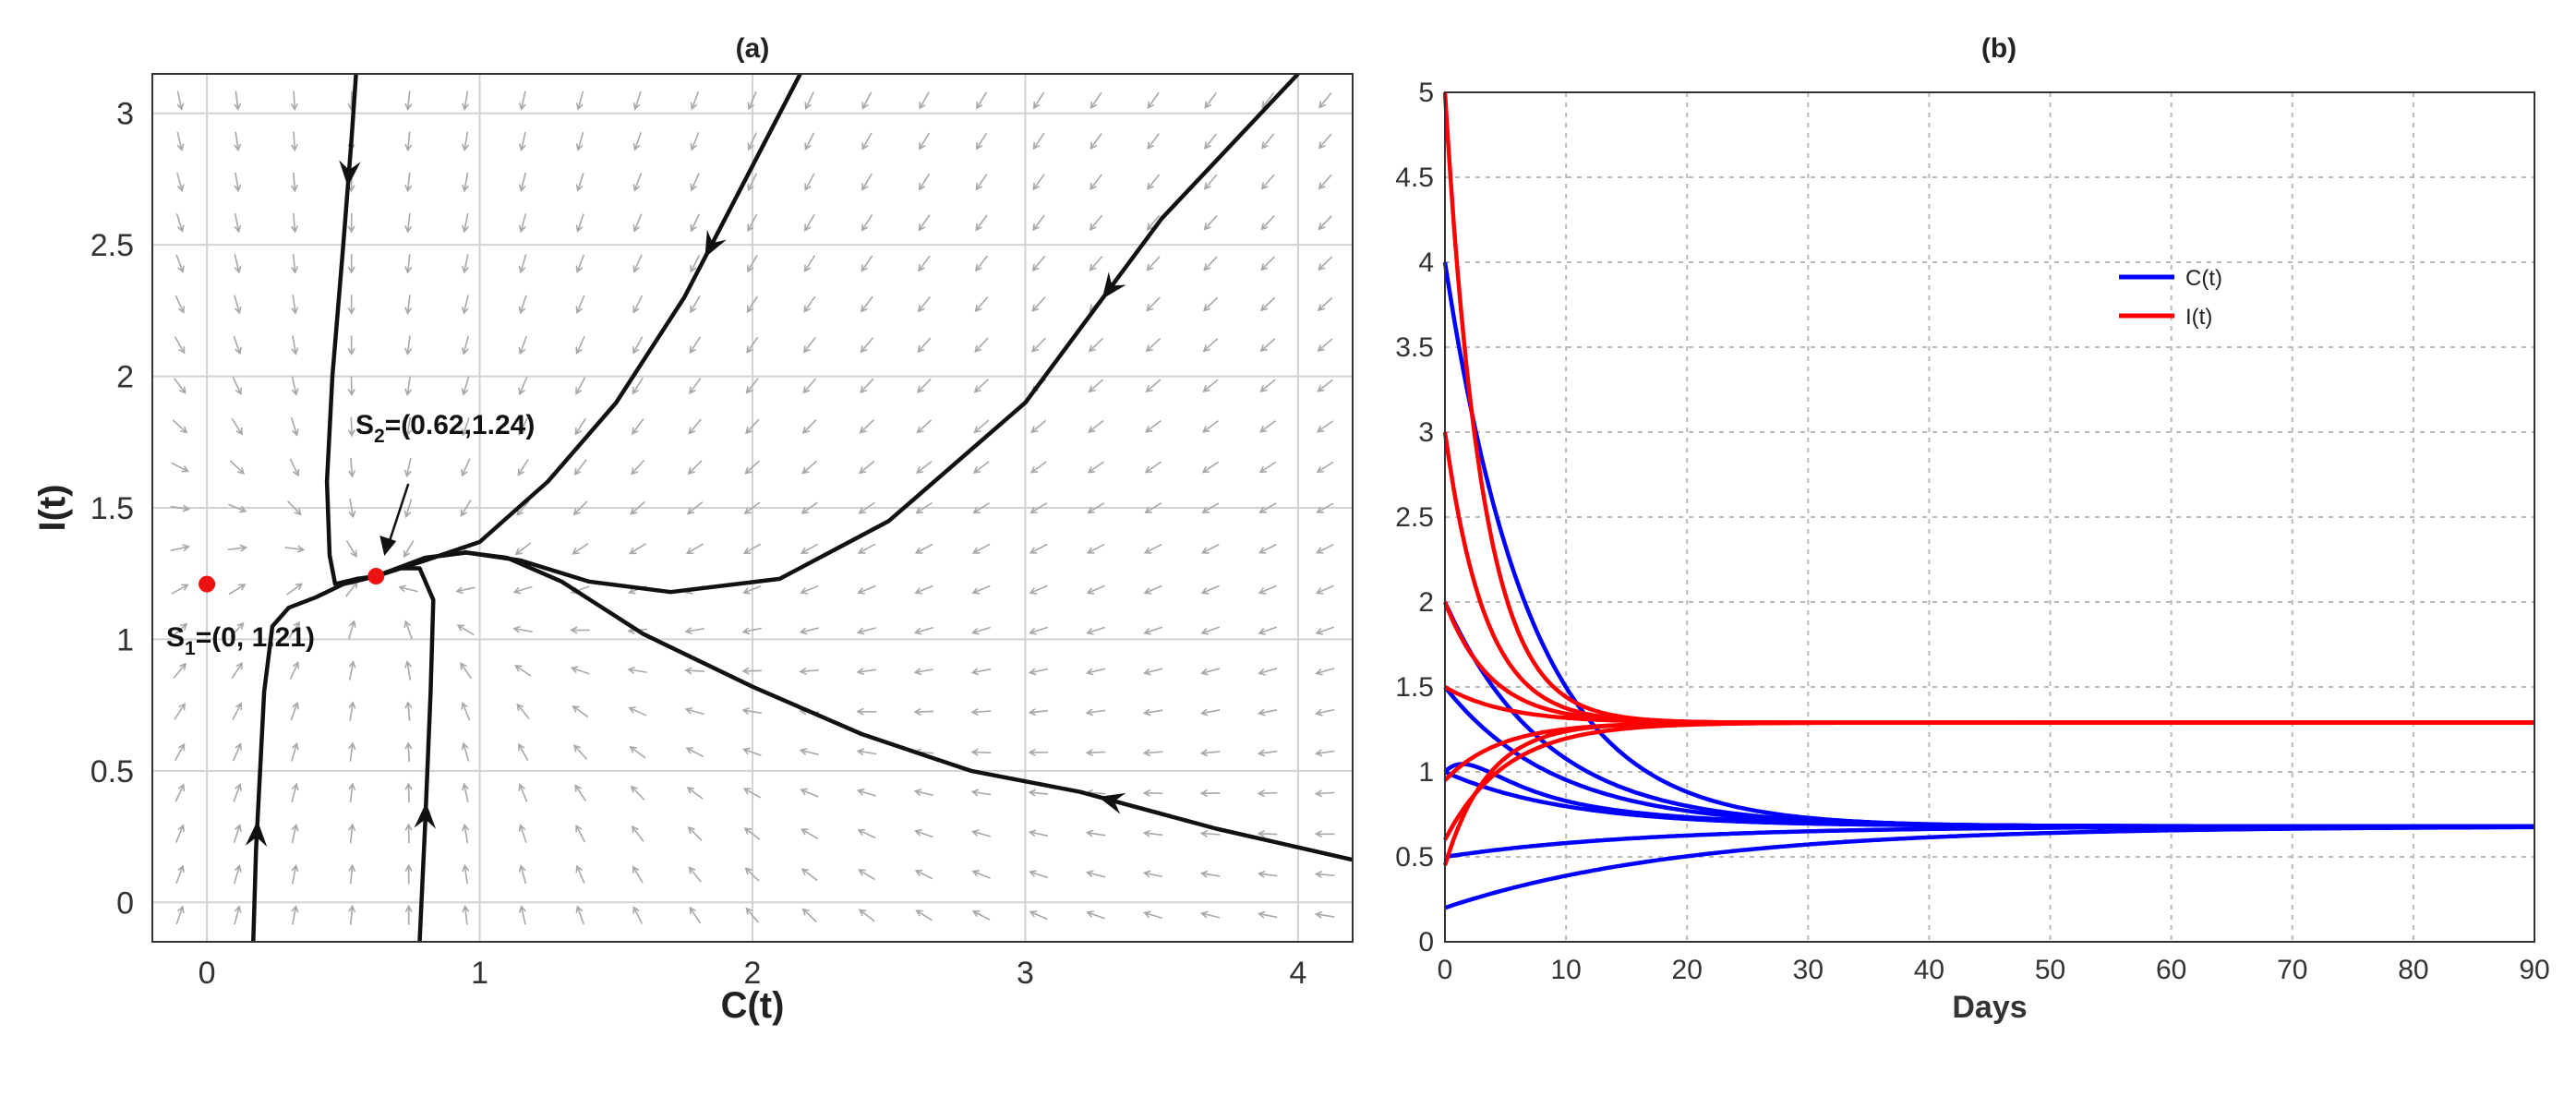 The image size is (2576, 1108). I want to click on y-tick-label-b: 4.5, so click(1414, 178).